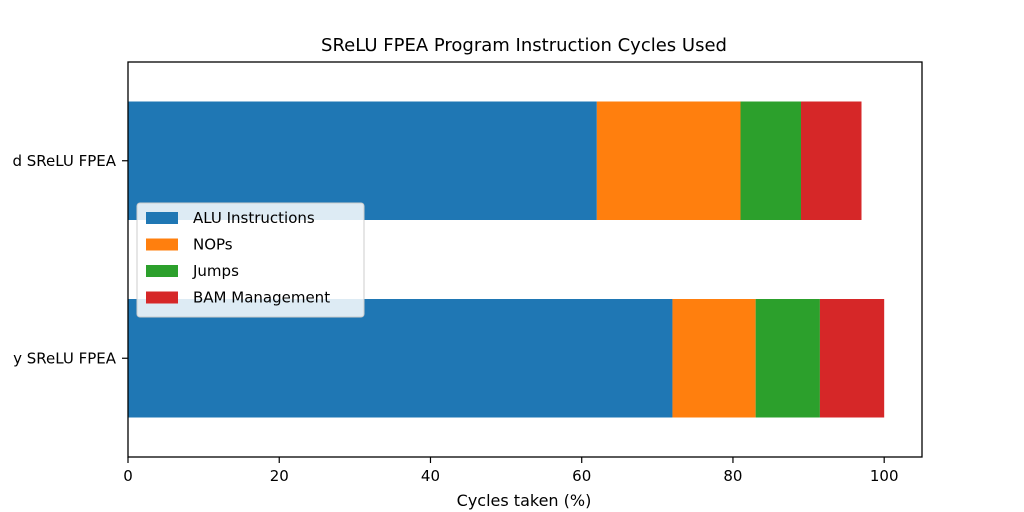 The height and width of the screenshot is (512, 1024). What do you see at coordinates (511, 471) in the screenshot?
I see `x-axis: 0 20 40 60 80 100` at bounding box center [511, 471].